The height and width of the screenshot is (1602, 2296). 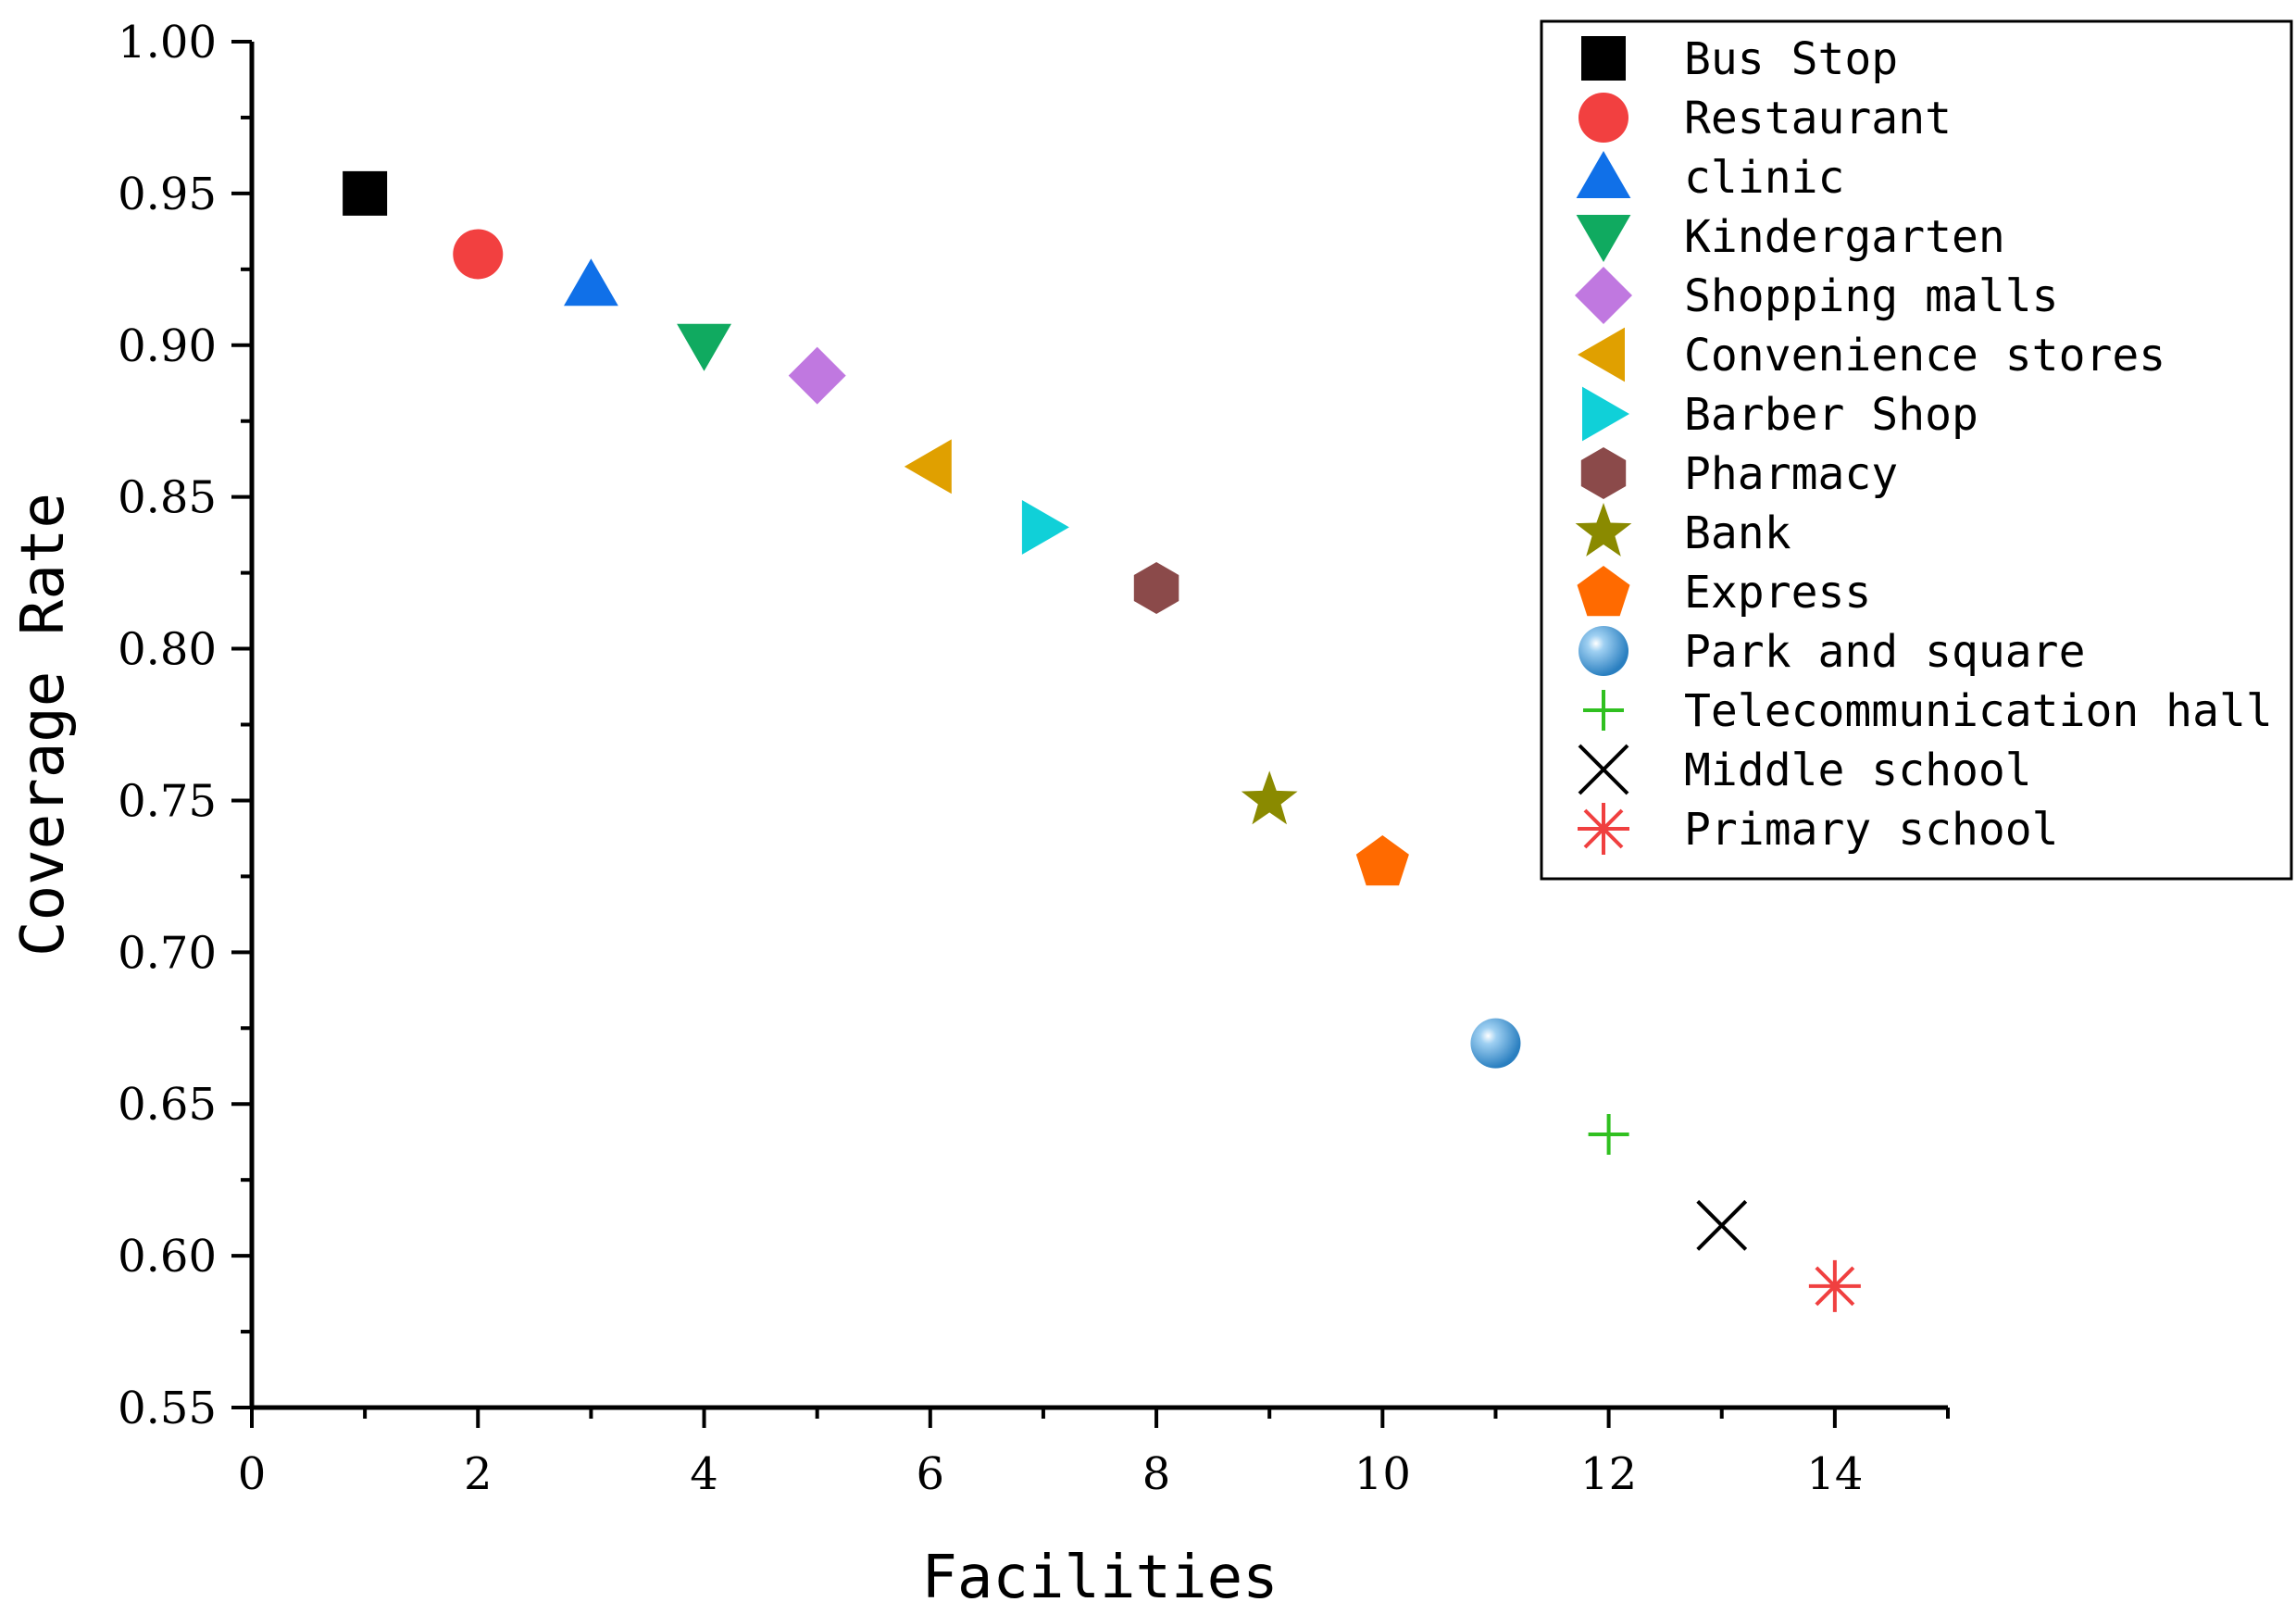 I want to click on legend-label: Barber Shop, so click(x=1831, y=415).